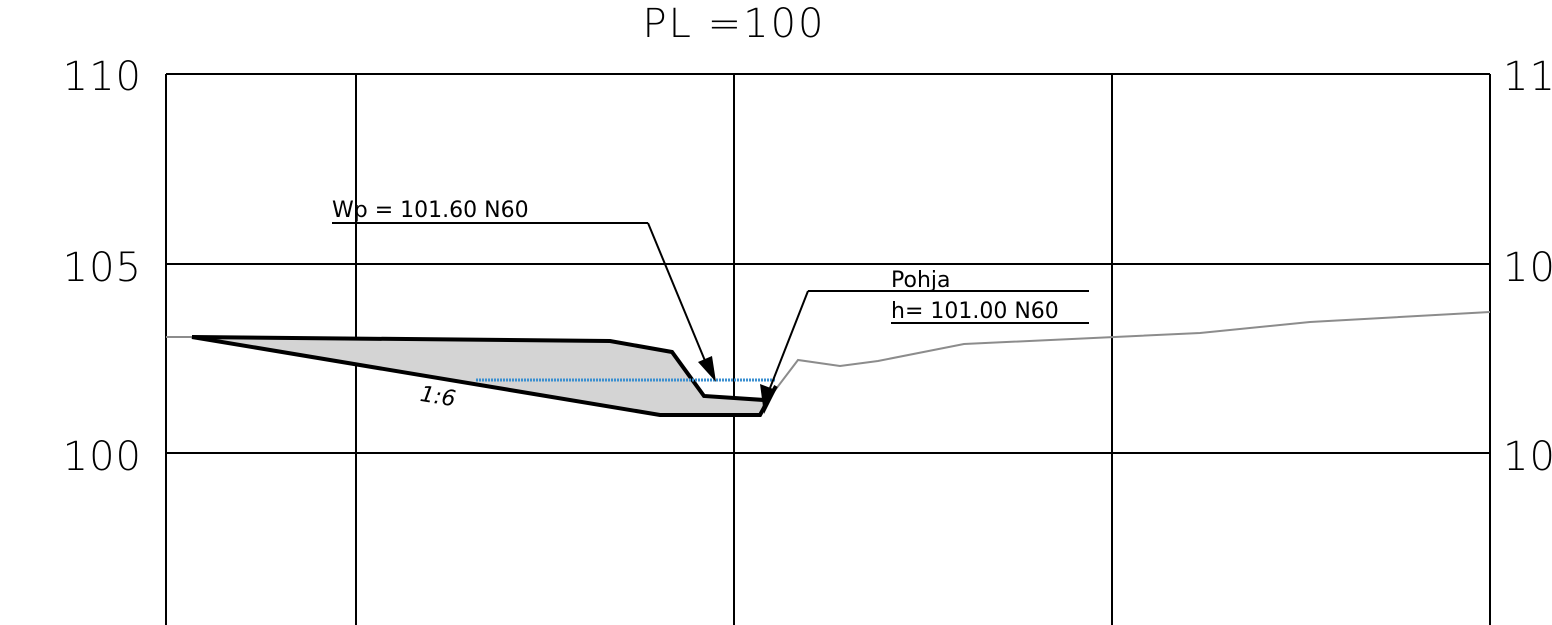 This screenshot has height=625, width=1552. What do you see at coordinates (920, 280) in the screenshot?
I see `bottom-title-label: Pohja` at bounding box center [920, 280].